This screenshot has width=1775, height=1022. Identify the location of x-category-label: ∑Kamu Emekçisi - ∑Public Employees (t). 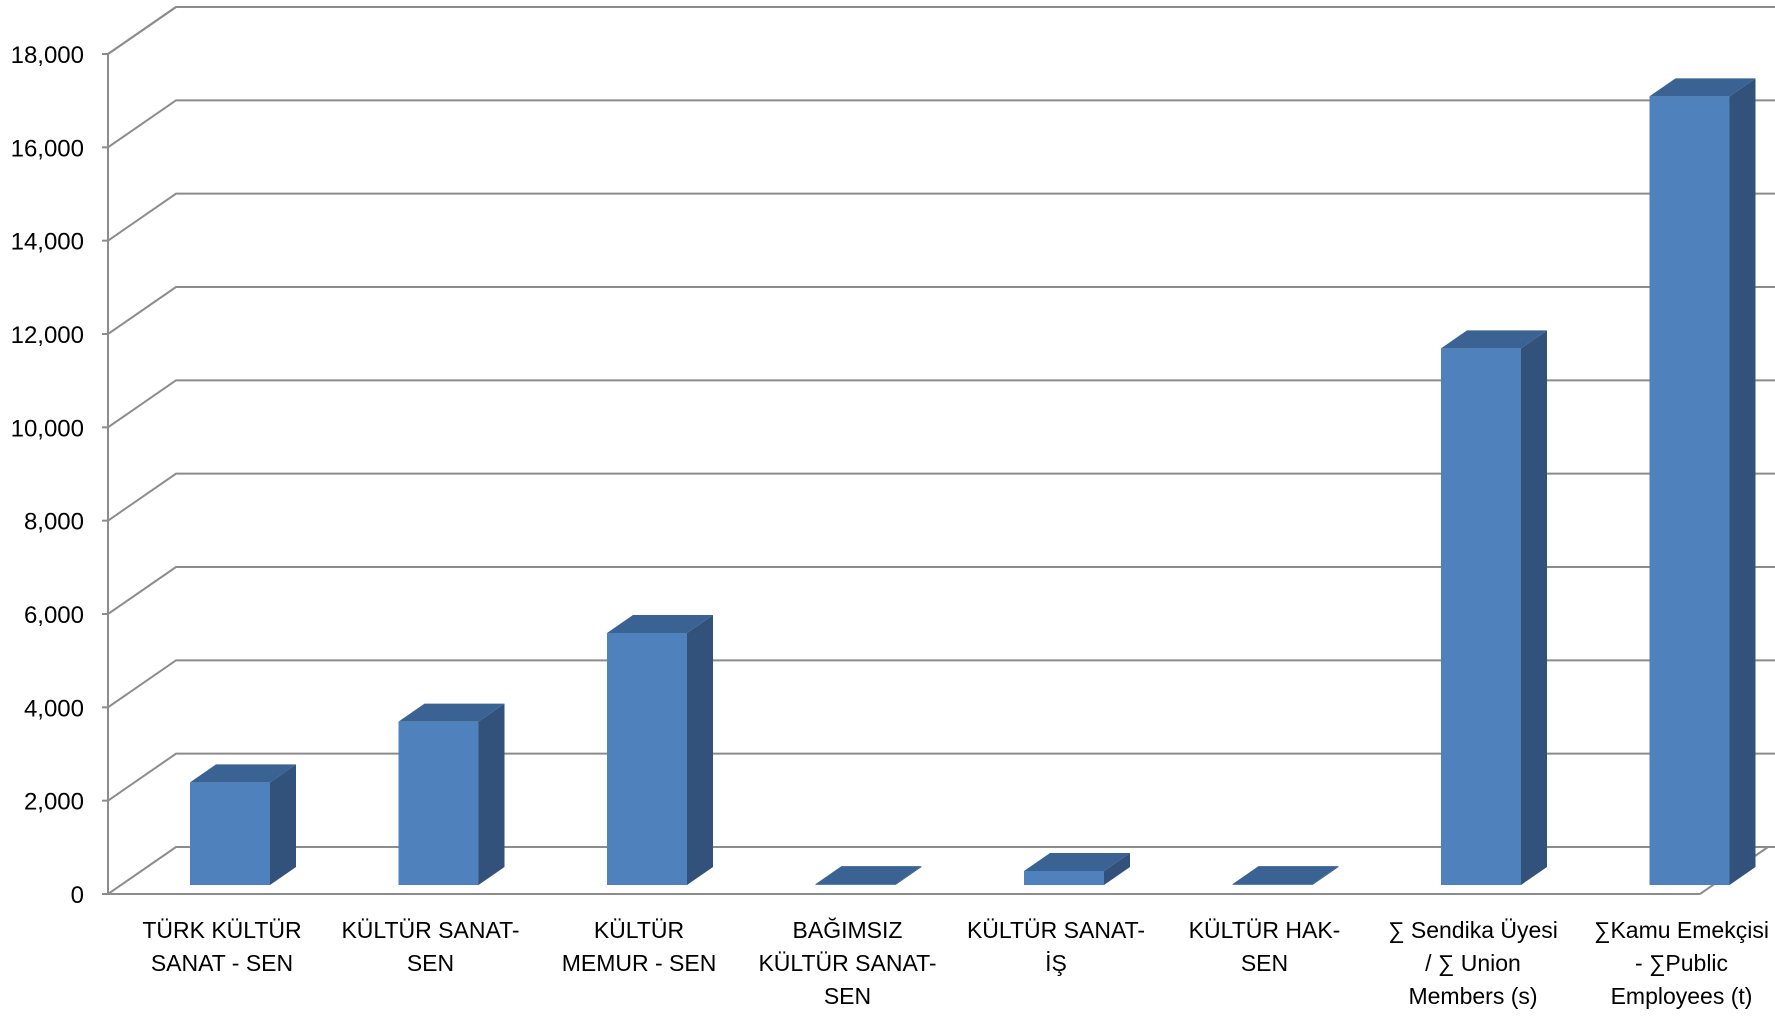
(1681, 963).